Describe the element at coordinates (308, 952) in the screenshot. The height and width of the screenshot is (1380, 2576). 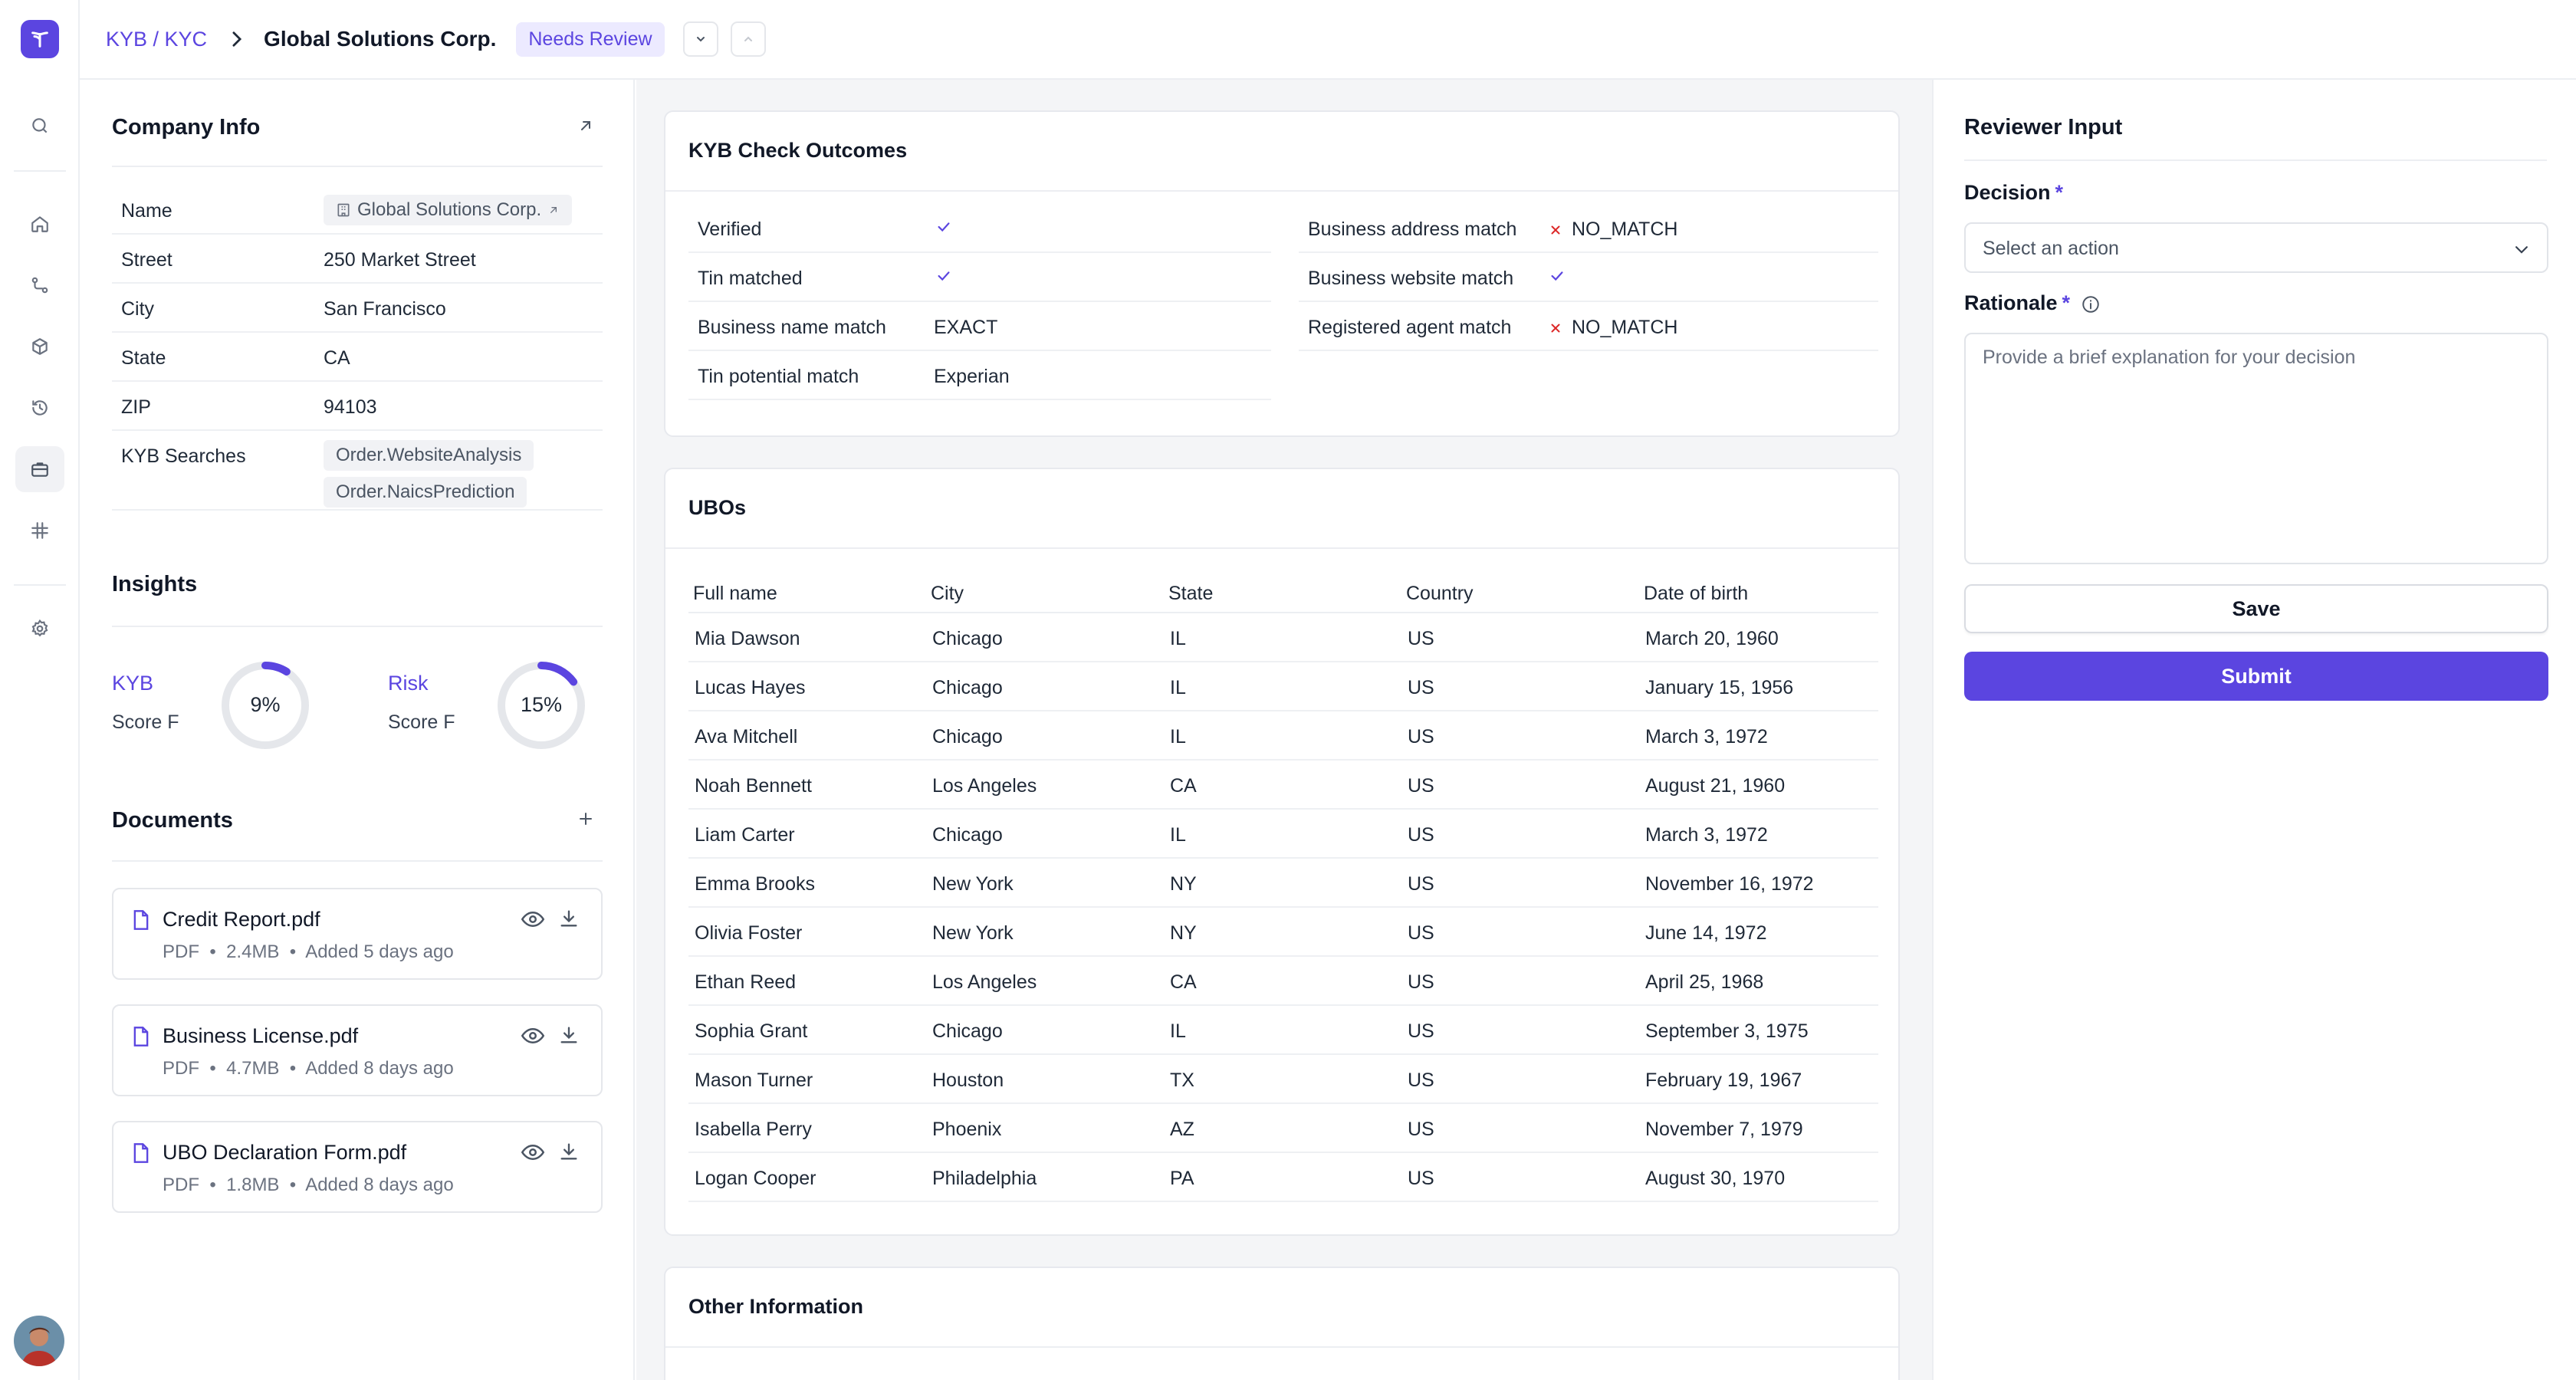
I see `document-meta: PDF • 2.4MB • Added 5 days ago` at that location.